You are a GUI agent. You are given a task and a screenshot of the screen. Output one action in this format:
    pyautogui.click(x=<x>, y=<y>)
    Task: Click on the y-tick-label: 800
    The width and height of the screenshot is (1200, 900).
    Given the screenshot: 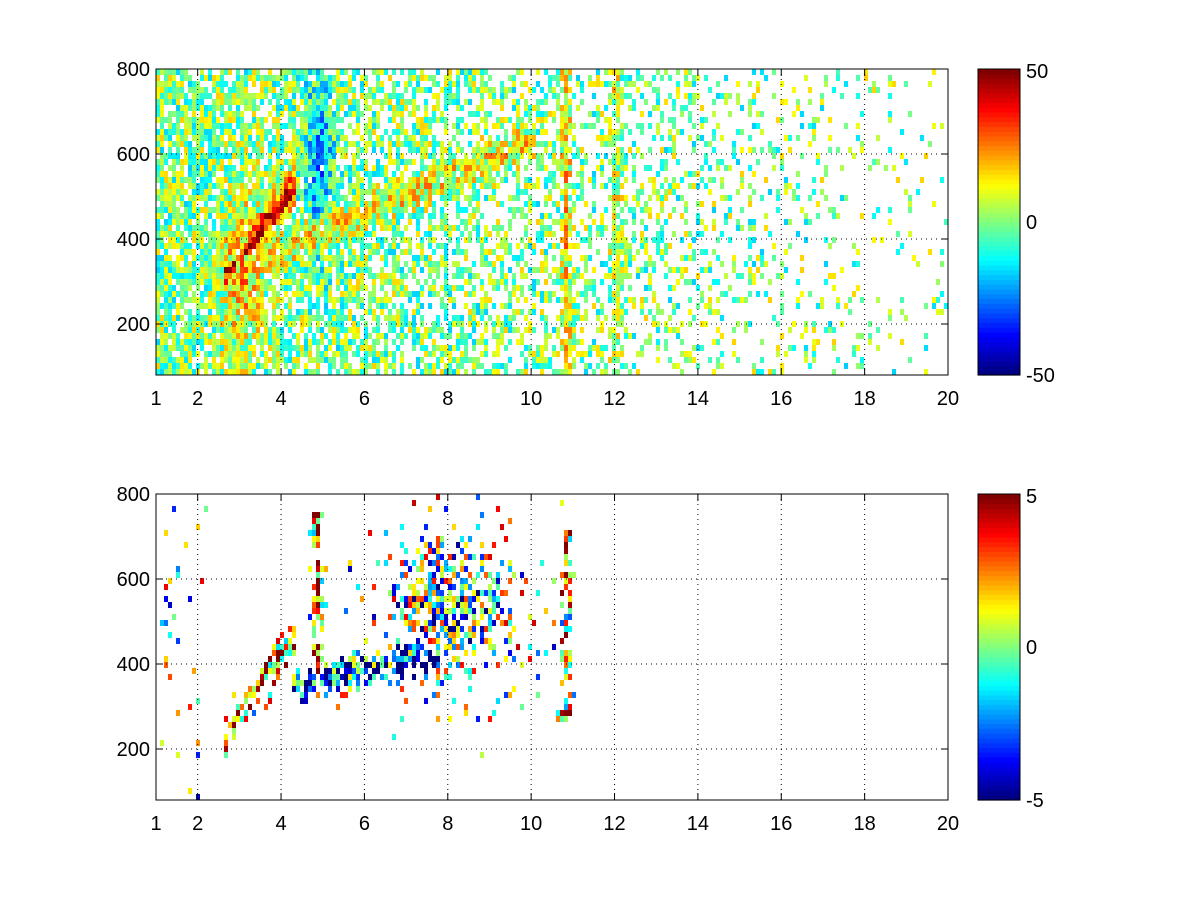 What is the action you would take?
    pyautogui.click(x=133, y=70)
    